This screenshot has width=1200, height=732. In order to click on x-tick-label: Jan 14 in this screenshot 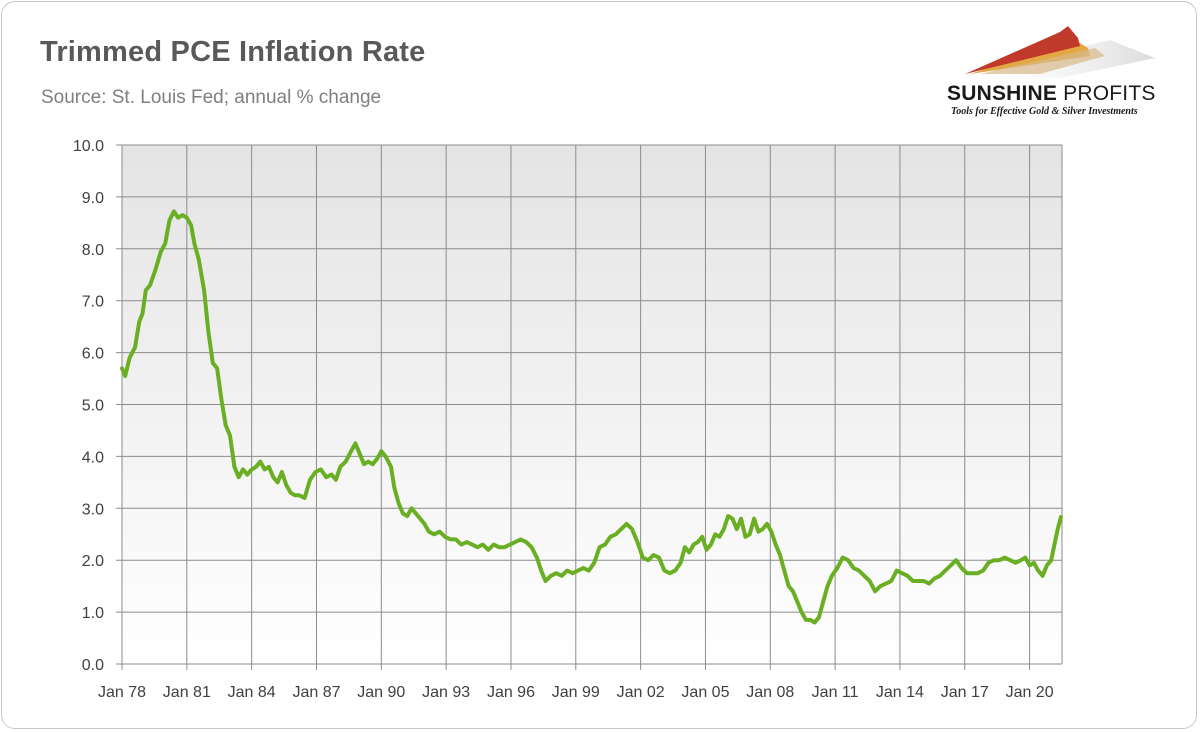, I will do `click(900, 692)`.